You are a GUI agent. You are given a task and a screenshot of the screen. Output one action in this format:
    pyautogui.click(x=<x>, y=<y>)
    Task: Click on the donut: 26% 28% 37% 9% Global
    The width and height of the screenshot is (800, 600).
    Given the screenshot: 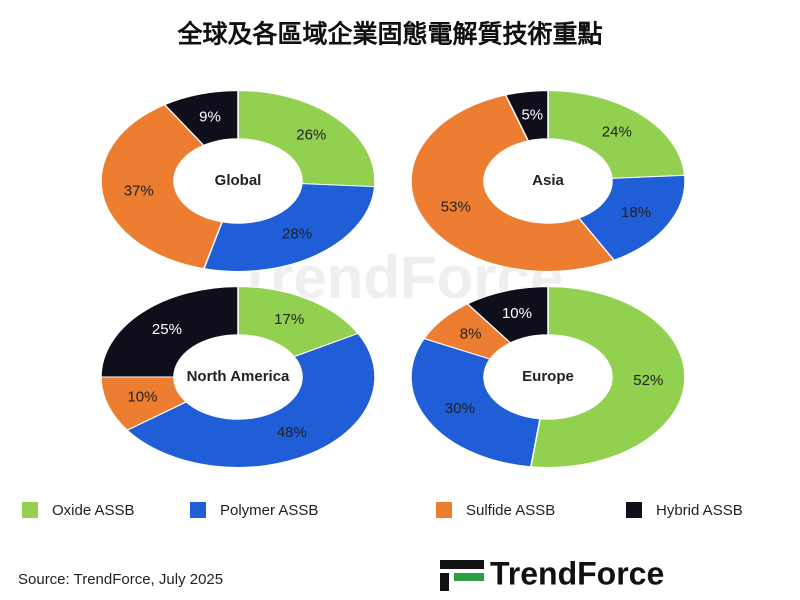 What is the action you would take?
    pyautogui.click(x=238, y=181)
    